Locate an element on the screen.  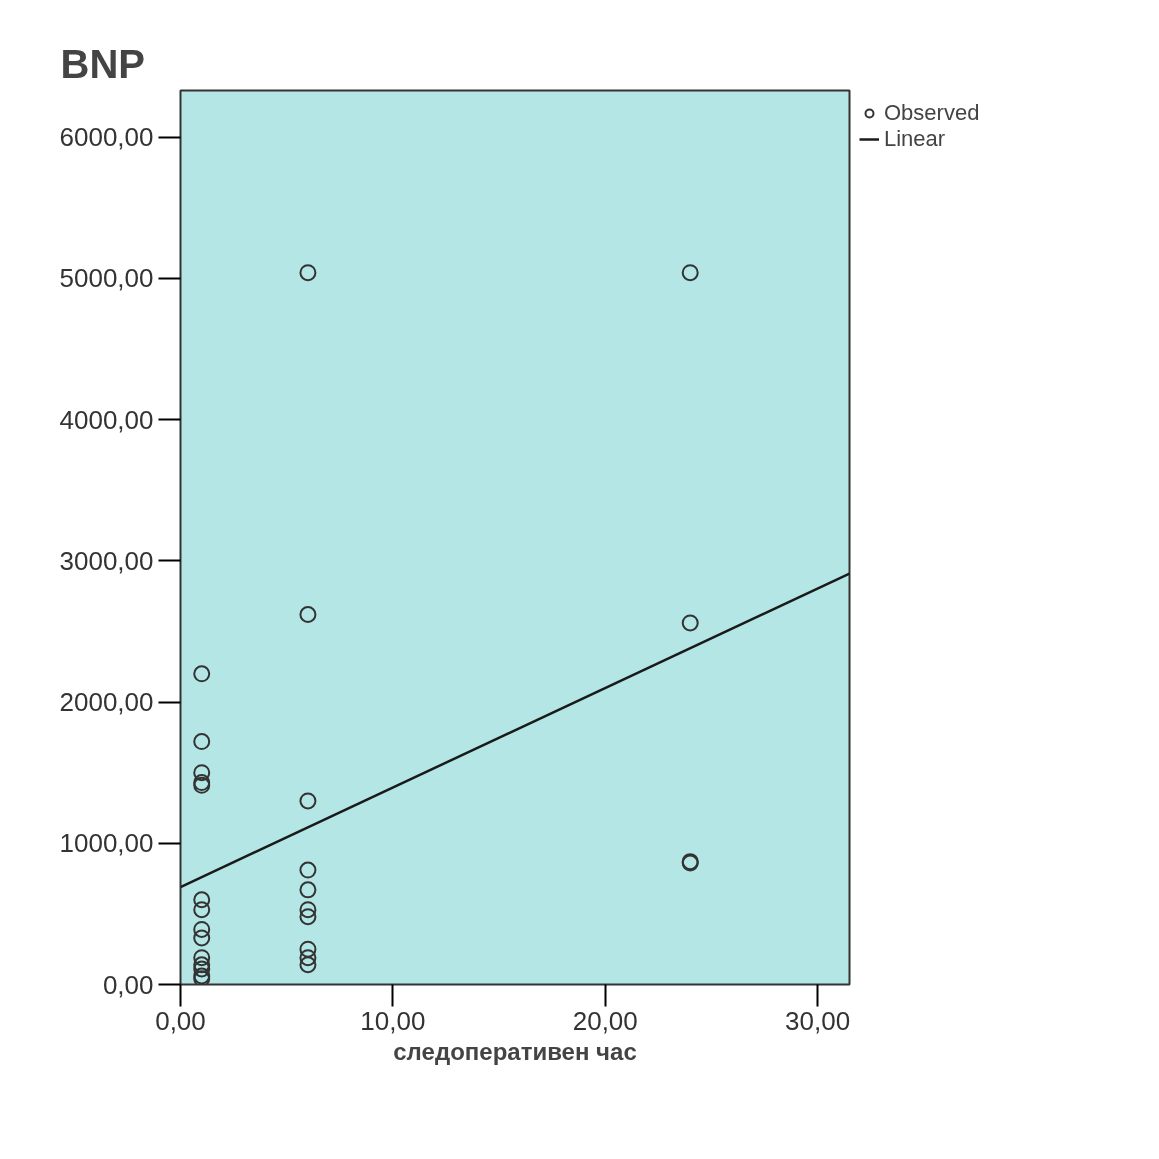
y-tick-label: 1000,00 is located at coordinates (106, 843).